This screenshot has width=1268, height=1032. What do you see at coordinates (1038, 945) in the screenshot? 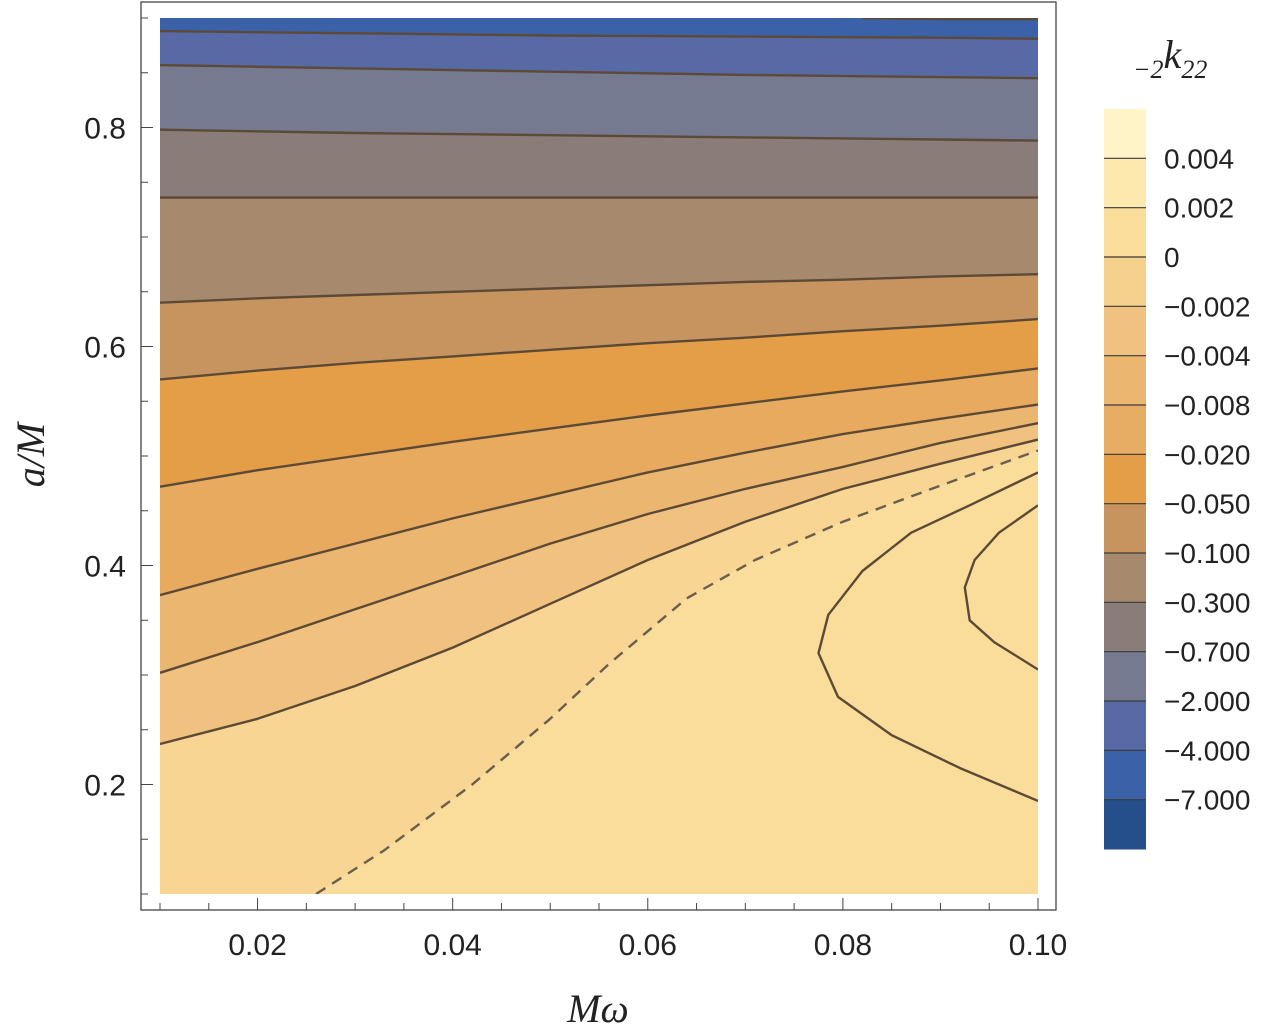
I see `x-tick-label: 0.10` at bounding box center [1038, 945].